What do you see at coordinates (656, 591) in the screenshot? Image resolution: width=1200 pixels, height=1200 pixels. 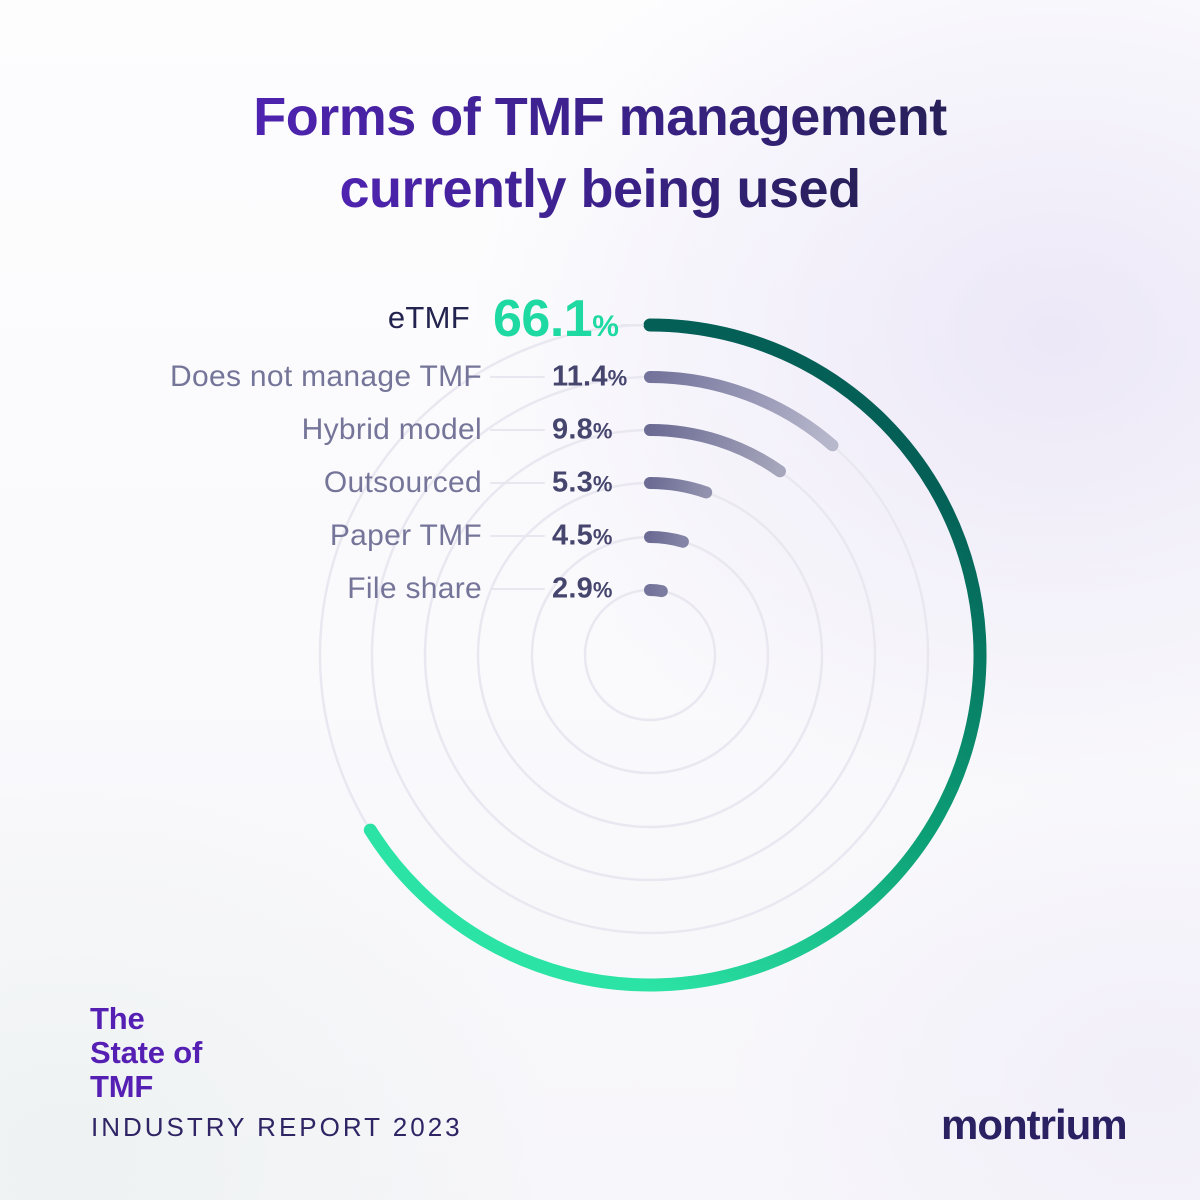 I see `value-arc-file-share` at bounding box center [656, 591].